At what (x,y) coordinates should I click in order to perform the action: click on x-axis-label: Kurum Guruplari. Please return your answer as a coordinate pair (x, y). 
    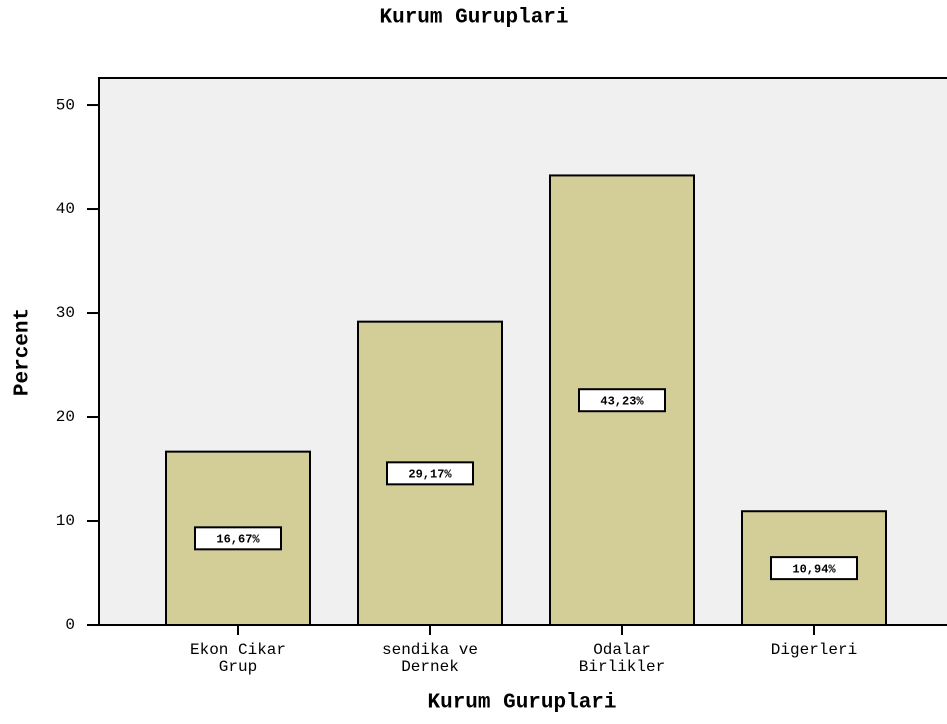
    Looking at the image, I should click on (521, 703).